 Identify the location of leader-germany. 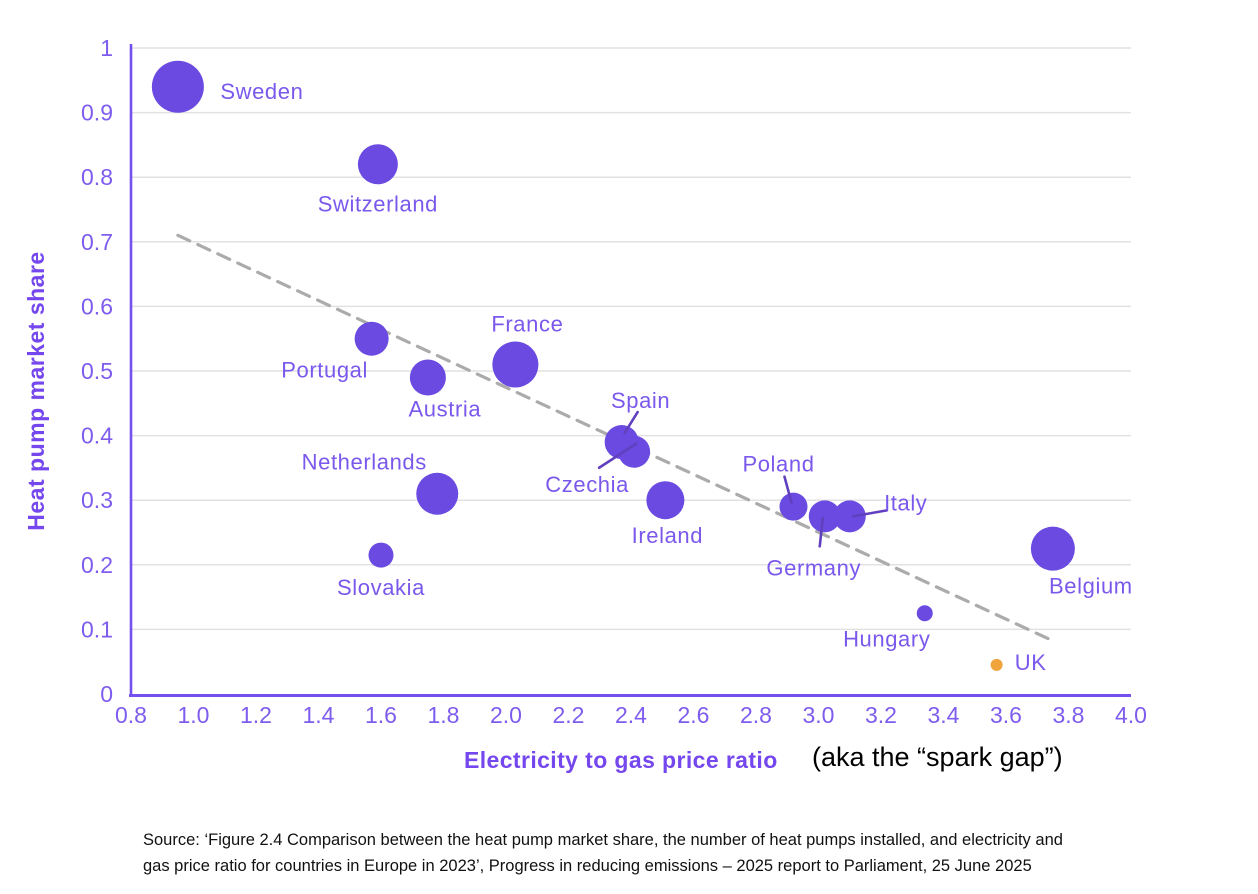
(821, 532).